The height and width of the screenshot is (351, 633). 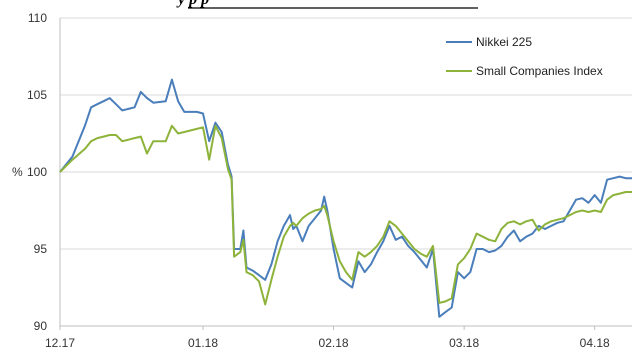 What do you see at coordinates (334, 343) in the screenshot?
I see `x-tick-label: 02.18` at bounding box center [334, 343].